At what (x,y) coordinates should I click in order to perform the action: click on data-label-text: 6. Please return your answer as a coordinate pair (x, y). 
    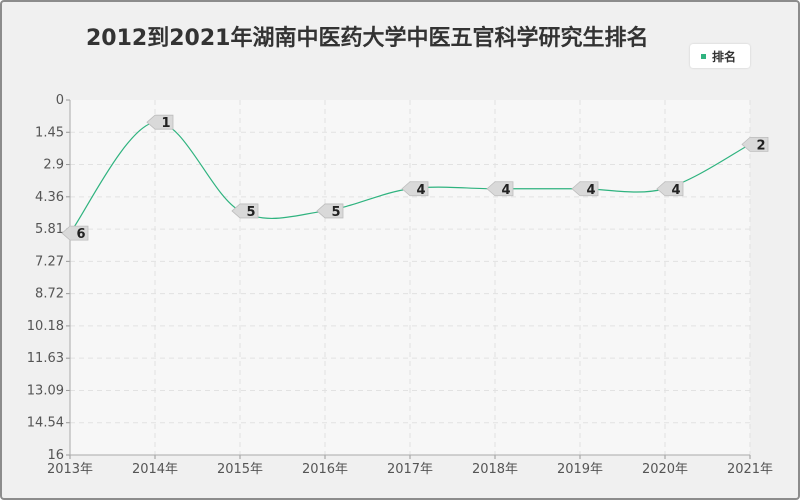
    Looking at the image, I should click on (80, 234).